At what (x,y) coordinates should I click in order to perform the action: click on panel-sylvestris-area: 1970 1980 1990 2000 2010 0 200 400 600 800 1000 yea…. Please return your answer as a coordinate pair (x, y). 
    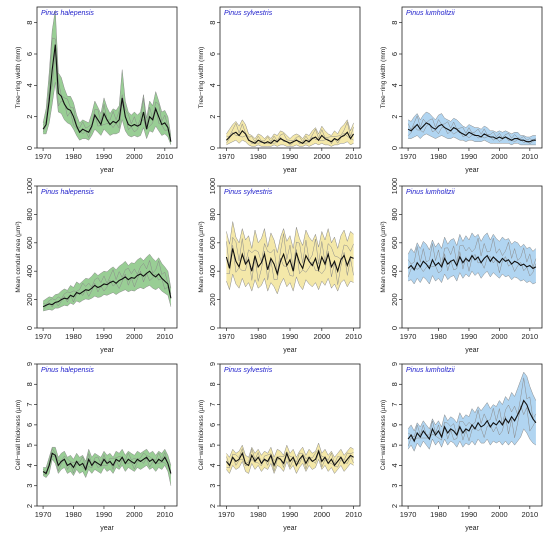
    Looking at the image, I should click on (280, 266).